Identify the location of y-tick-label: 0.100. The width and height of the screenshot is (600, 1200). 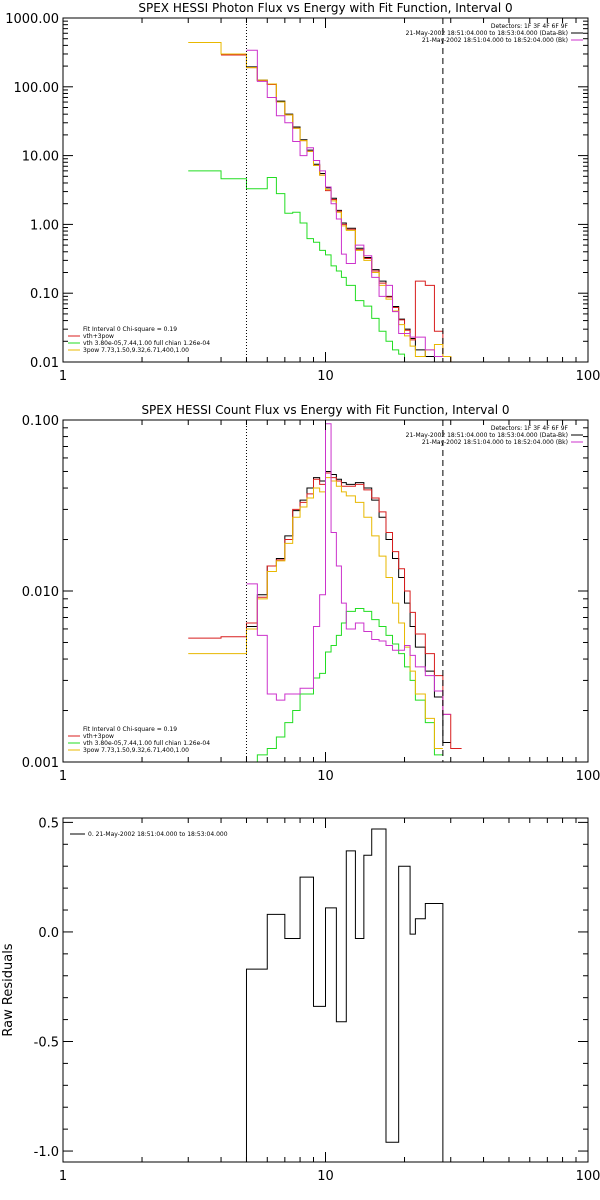
(40, 421).